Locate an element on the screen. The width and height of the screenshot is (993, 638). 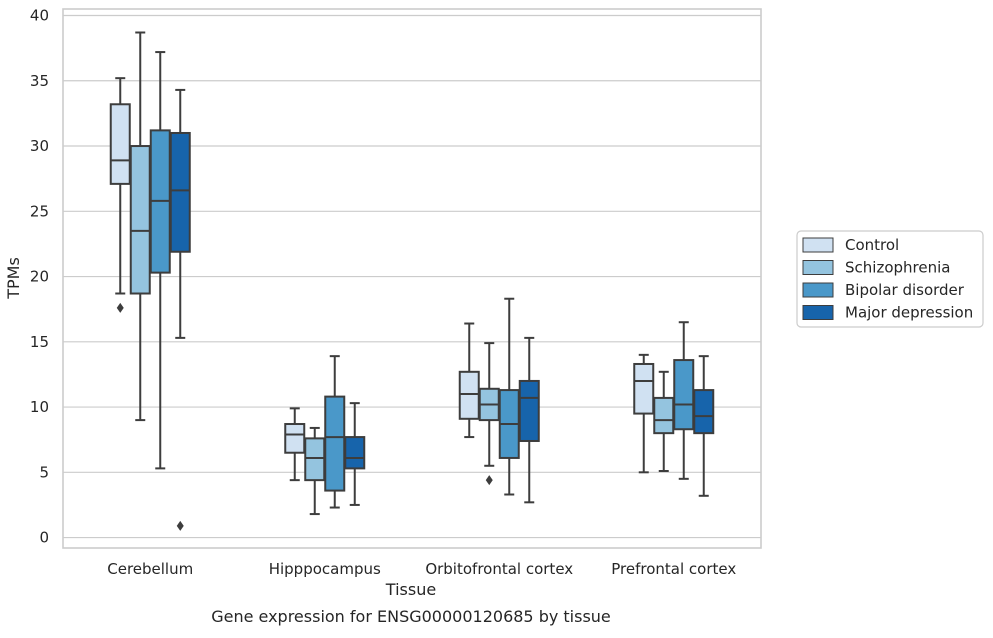
y-axis-ticks: 0 5 10 15 20 25 30 35 40 is located at coordinates (39, 277).